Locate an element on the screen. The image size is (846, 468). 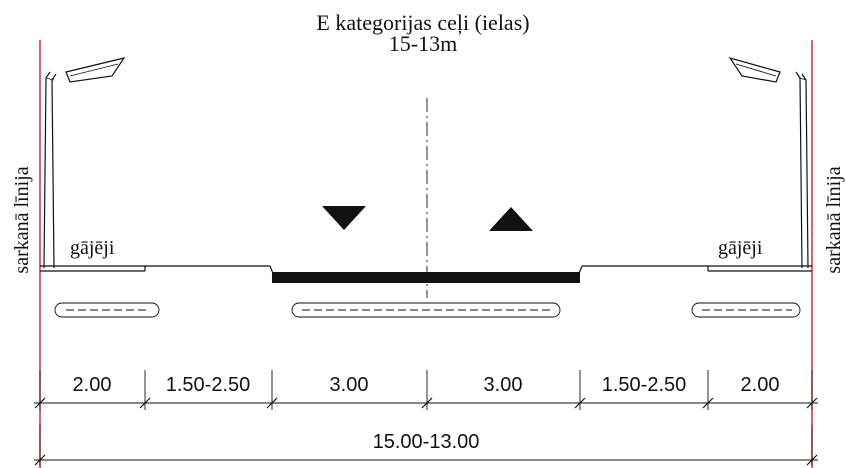
dim-segment-6: 2.00 is located at coordinates (760, 385).